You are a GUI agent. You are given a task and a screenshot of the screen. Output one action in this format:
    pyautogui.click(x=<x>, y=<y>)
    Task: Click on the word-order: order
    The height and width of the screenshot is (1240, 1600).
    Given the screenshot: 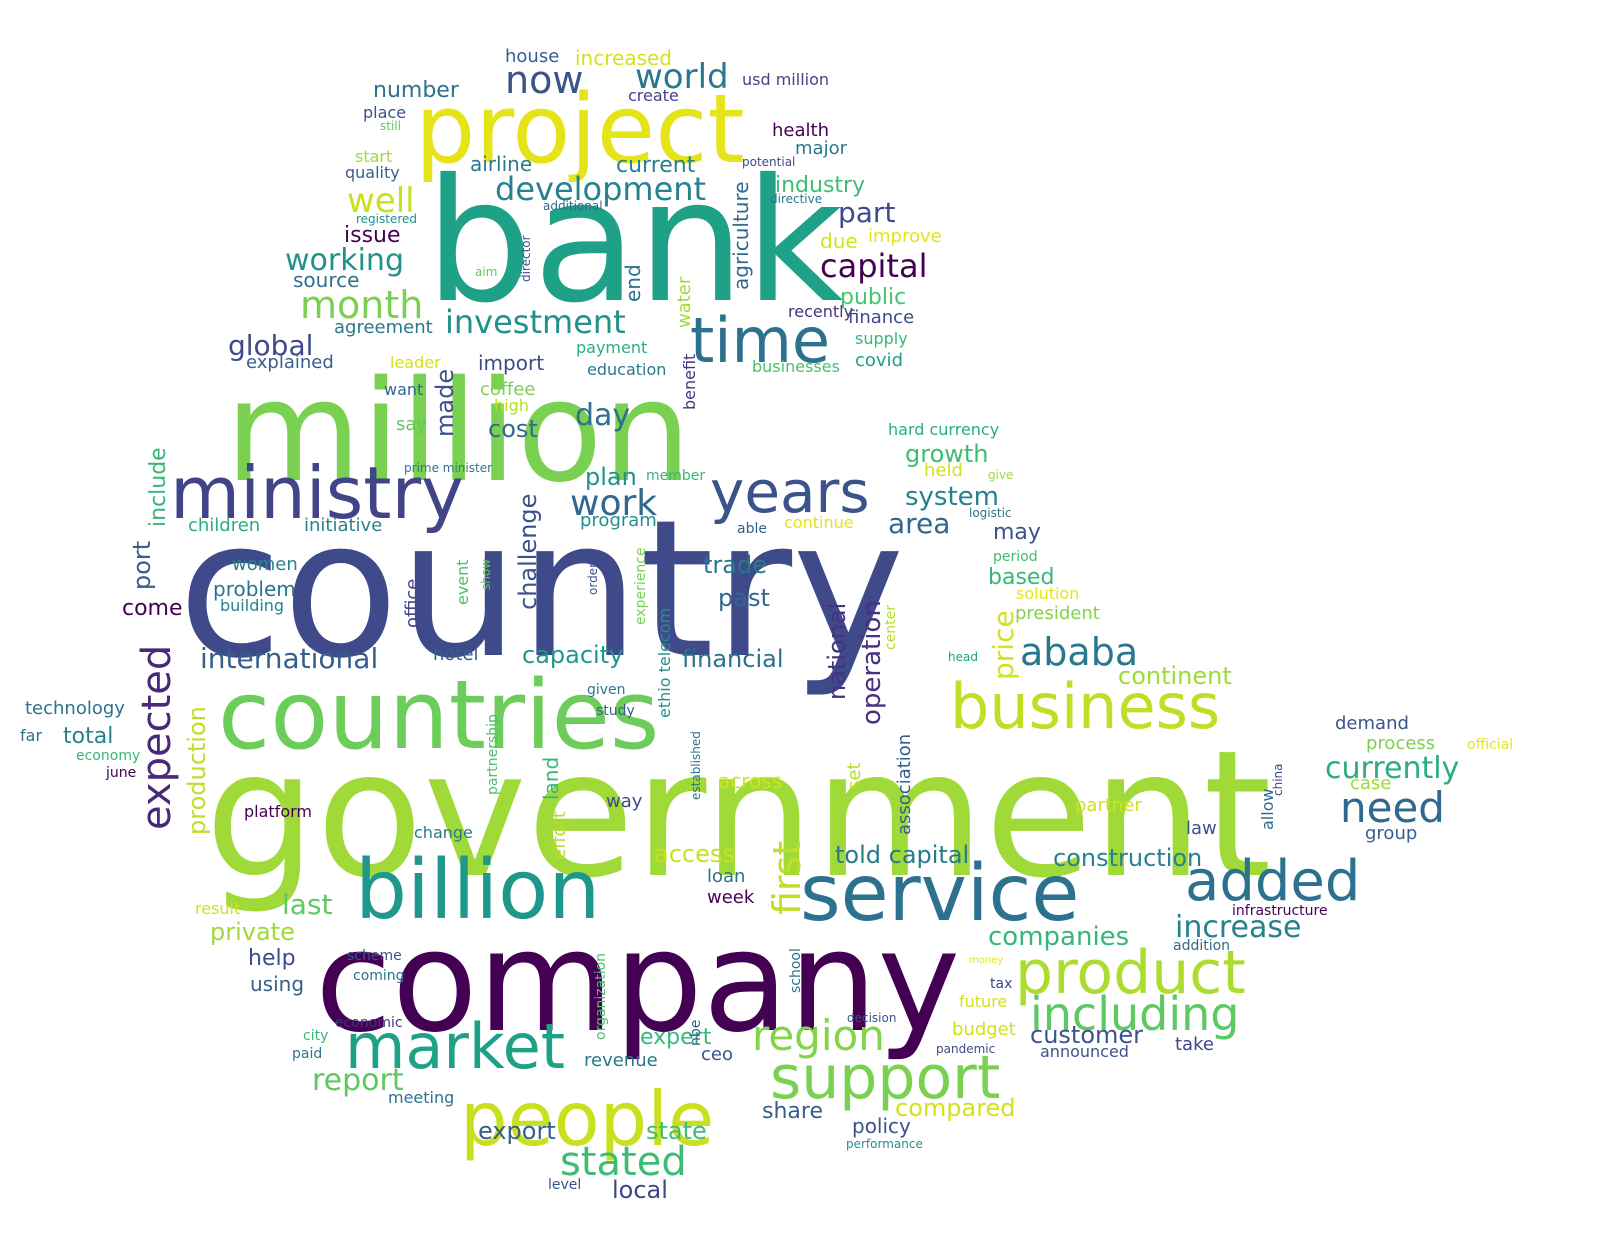 What is the action you would take?
    pyautogui.click(x=593, y=579)
    